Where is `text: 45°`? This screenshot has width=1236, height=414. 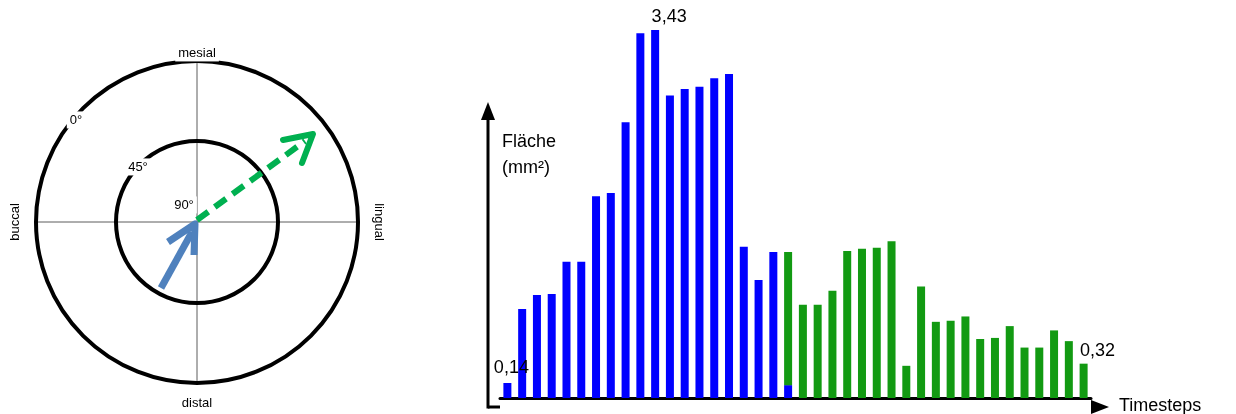 text: 45° is located at coordinates (138, 167).